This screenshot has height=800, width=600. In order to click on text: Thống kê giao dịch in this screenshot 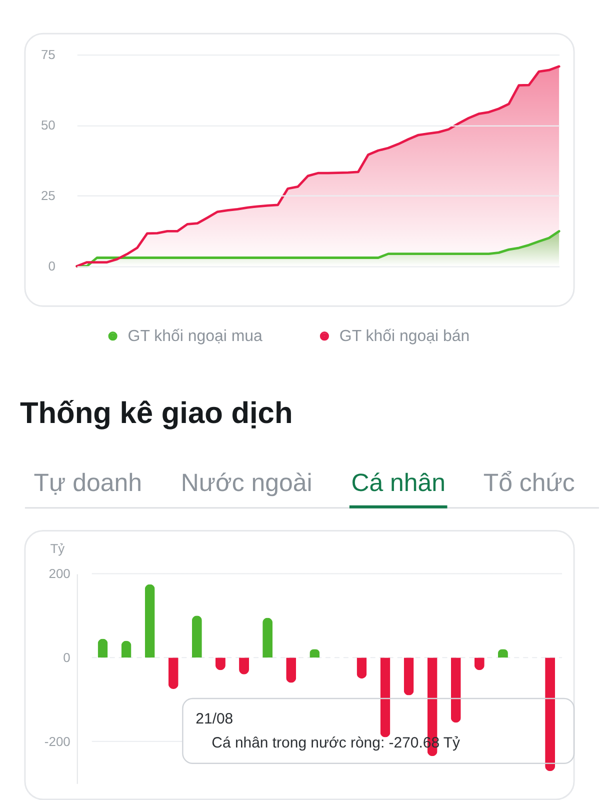, I will do `click(156, 413)`.